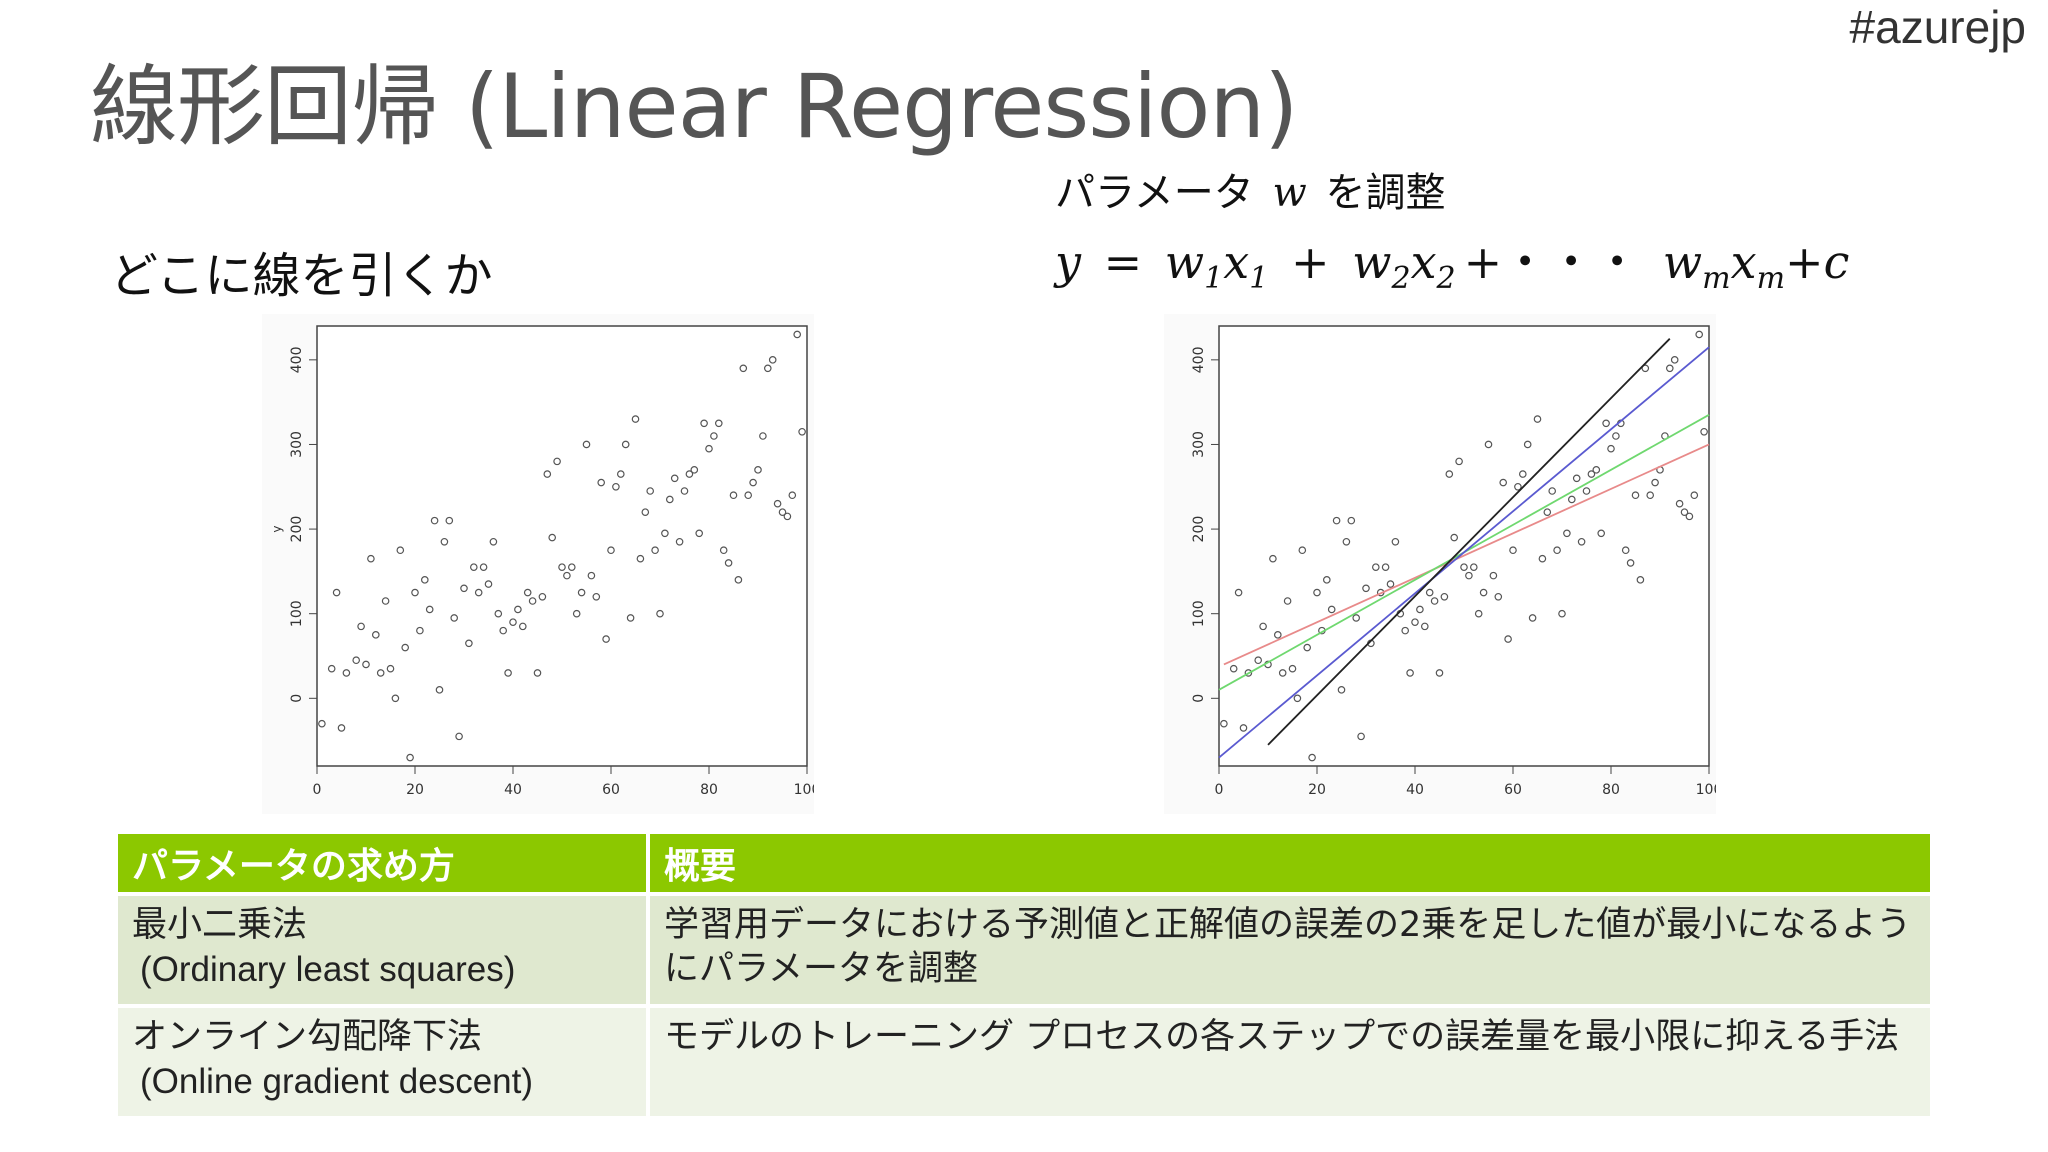 The height and width of the screenshot is (1152, 2048). What do you see at coordinates (297, 444) in the screenshot?
I see `y-tick-label: 300` at bounding box center [297, 444].